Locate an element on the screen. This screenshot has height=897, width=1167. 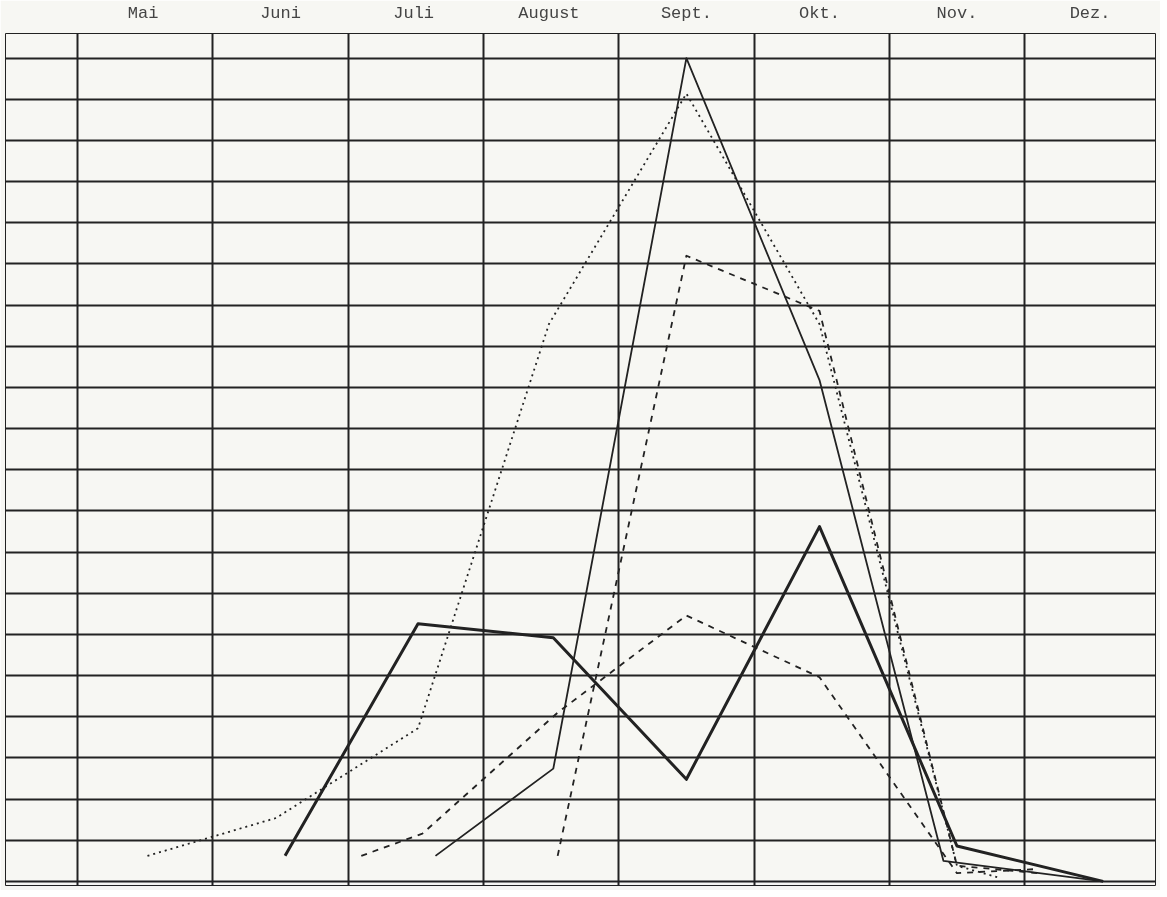
x-tick-label: Nov. is located at coordinates (957, 13).